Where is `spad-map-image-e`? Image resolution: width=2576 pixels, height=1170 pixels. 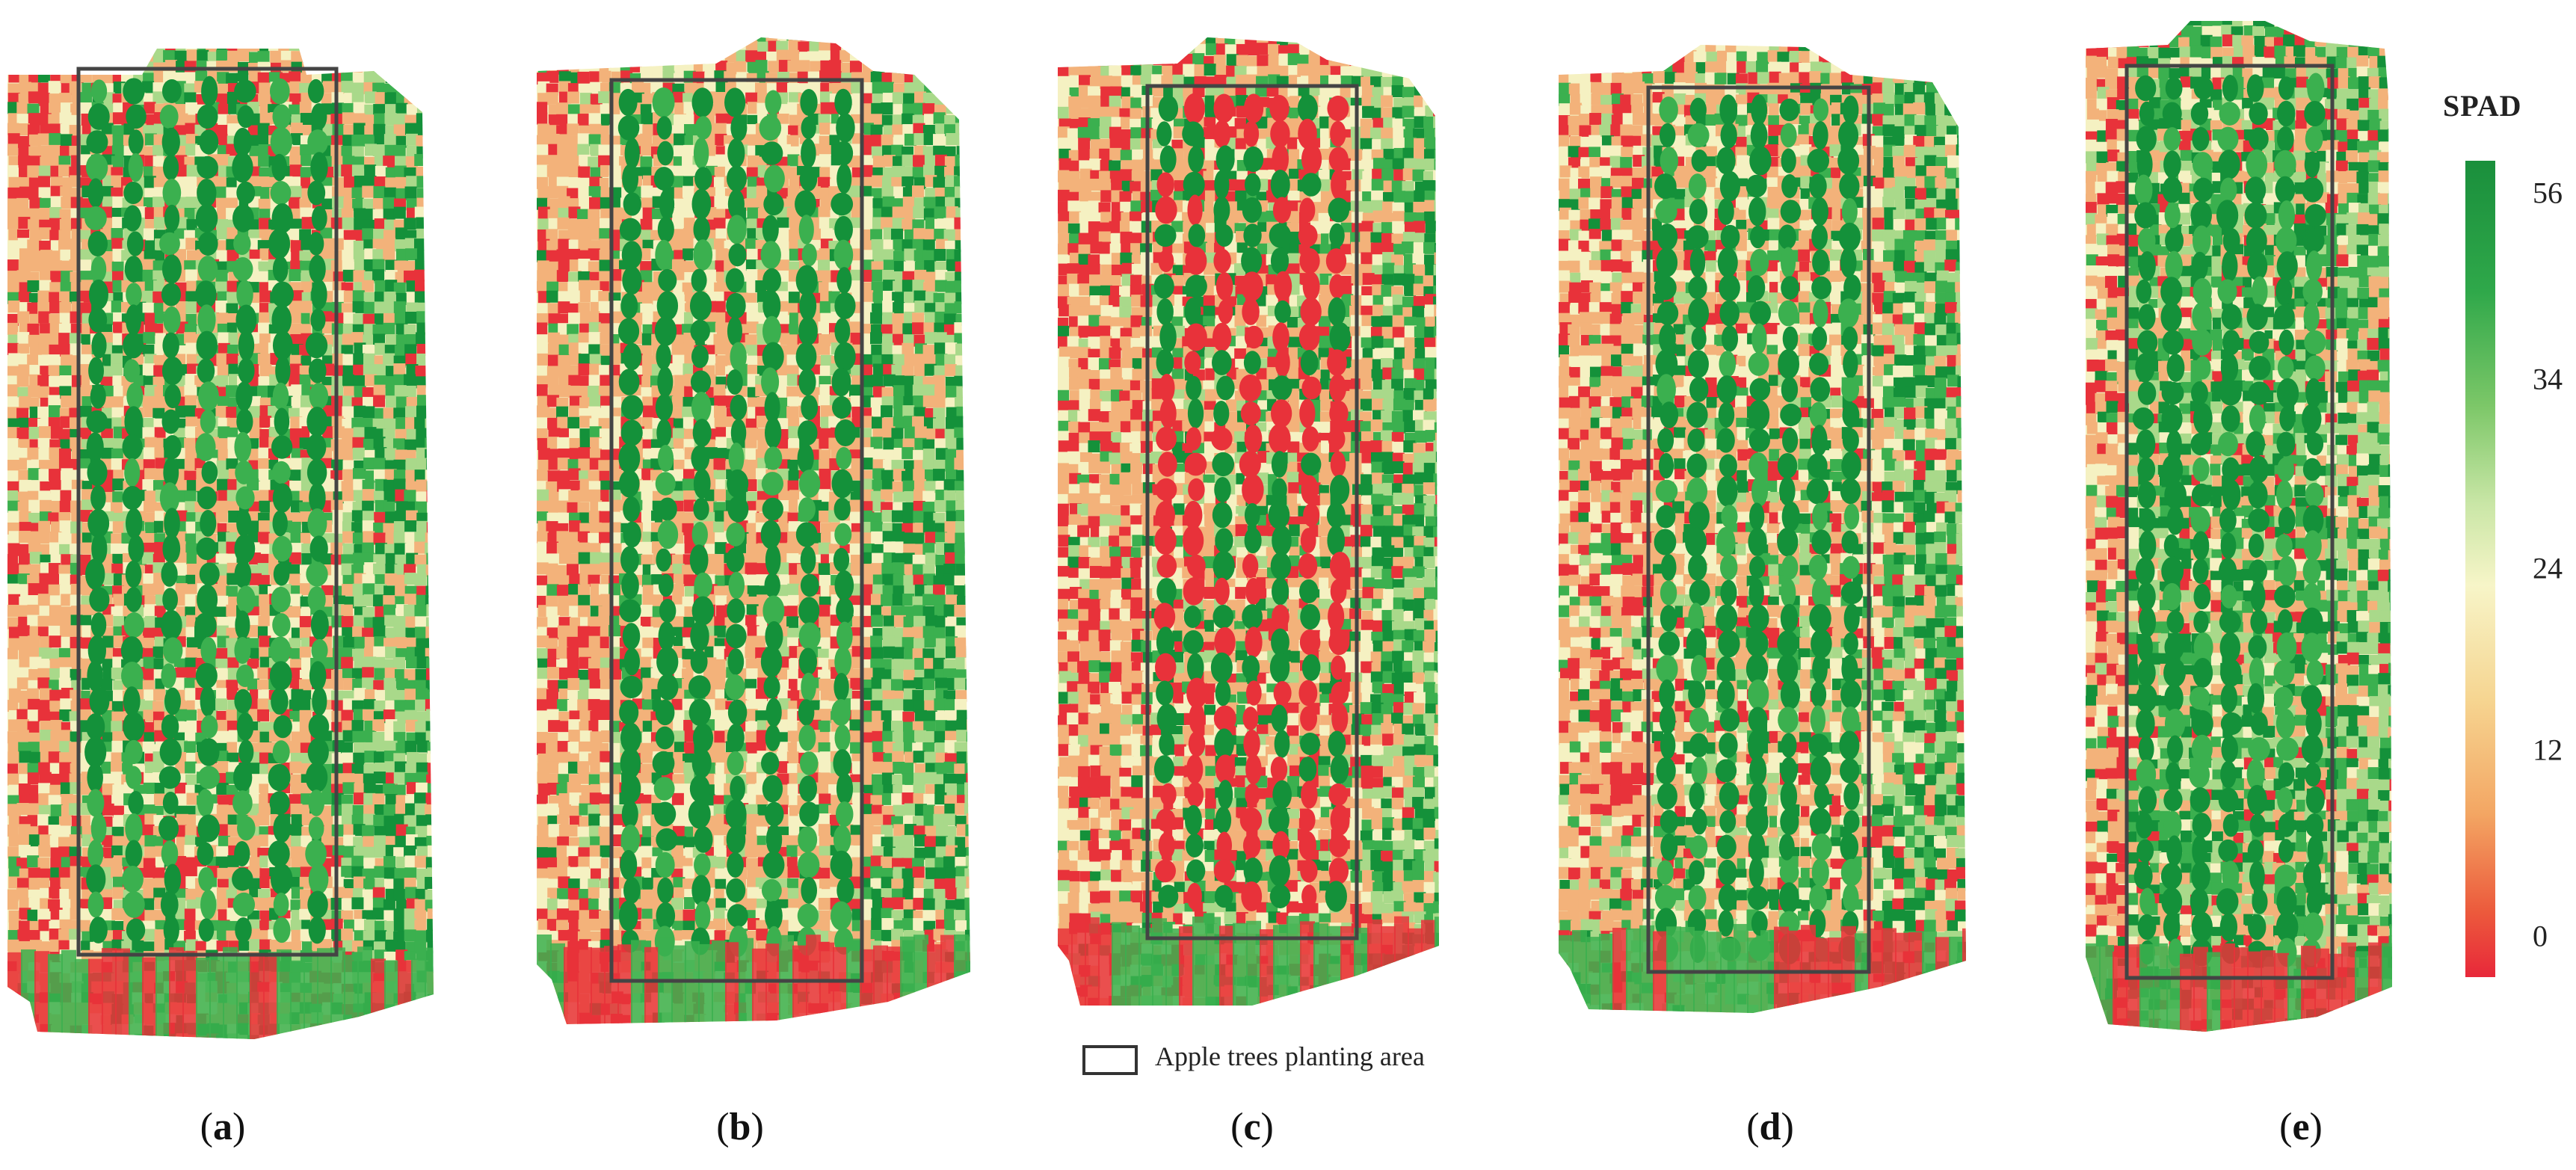
spad-map-image-e is located at coordinates (2239, 526).